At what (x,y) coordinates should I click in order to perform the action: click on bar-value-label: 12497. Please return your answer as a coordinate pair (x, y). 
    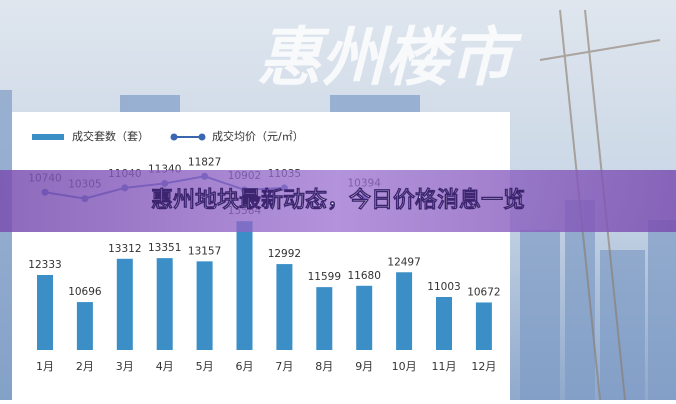
    Looking at the image, I should click on (403, 262).